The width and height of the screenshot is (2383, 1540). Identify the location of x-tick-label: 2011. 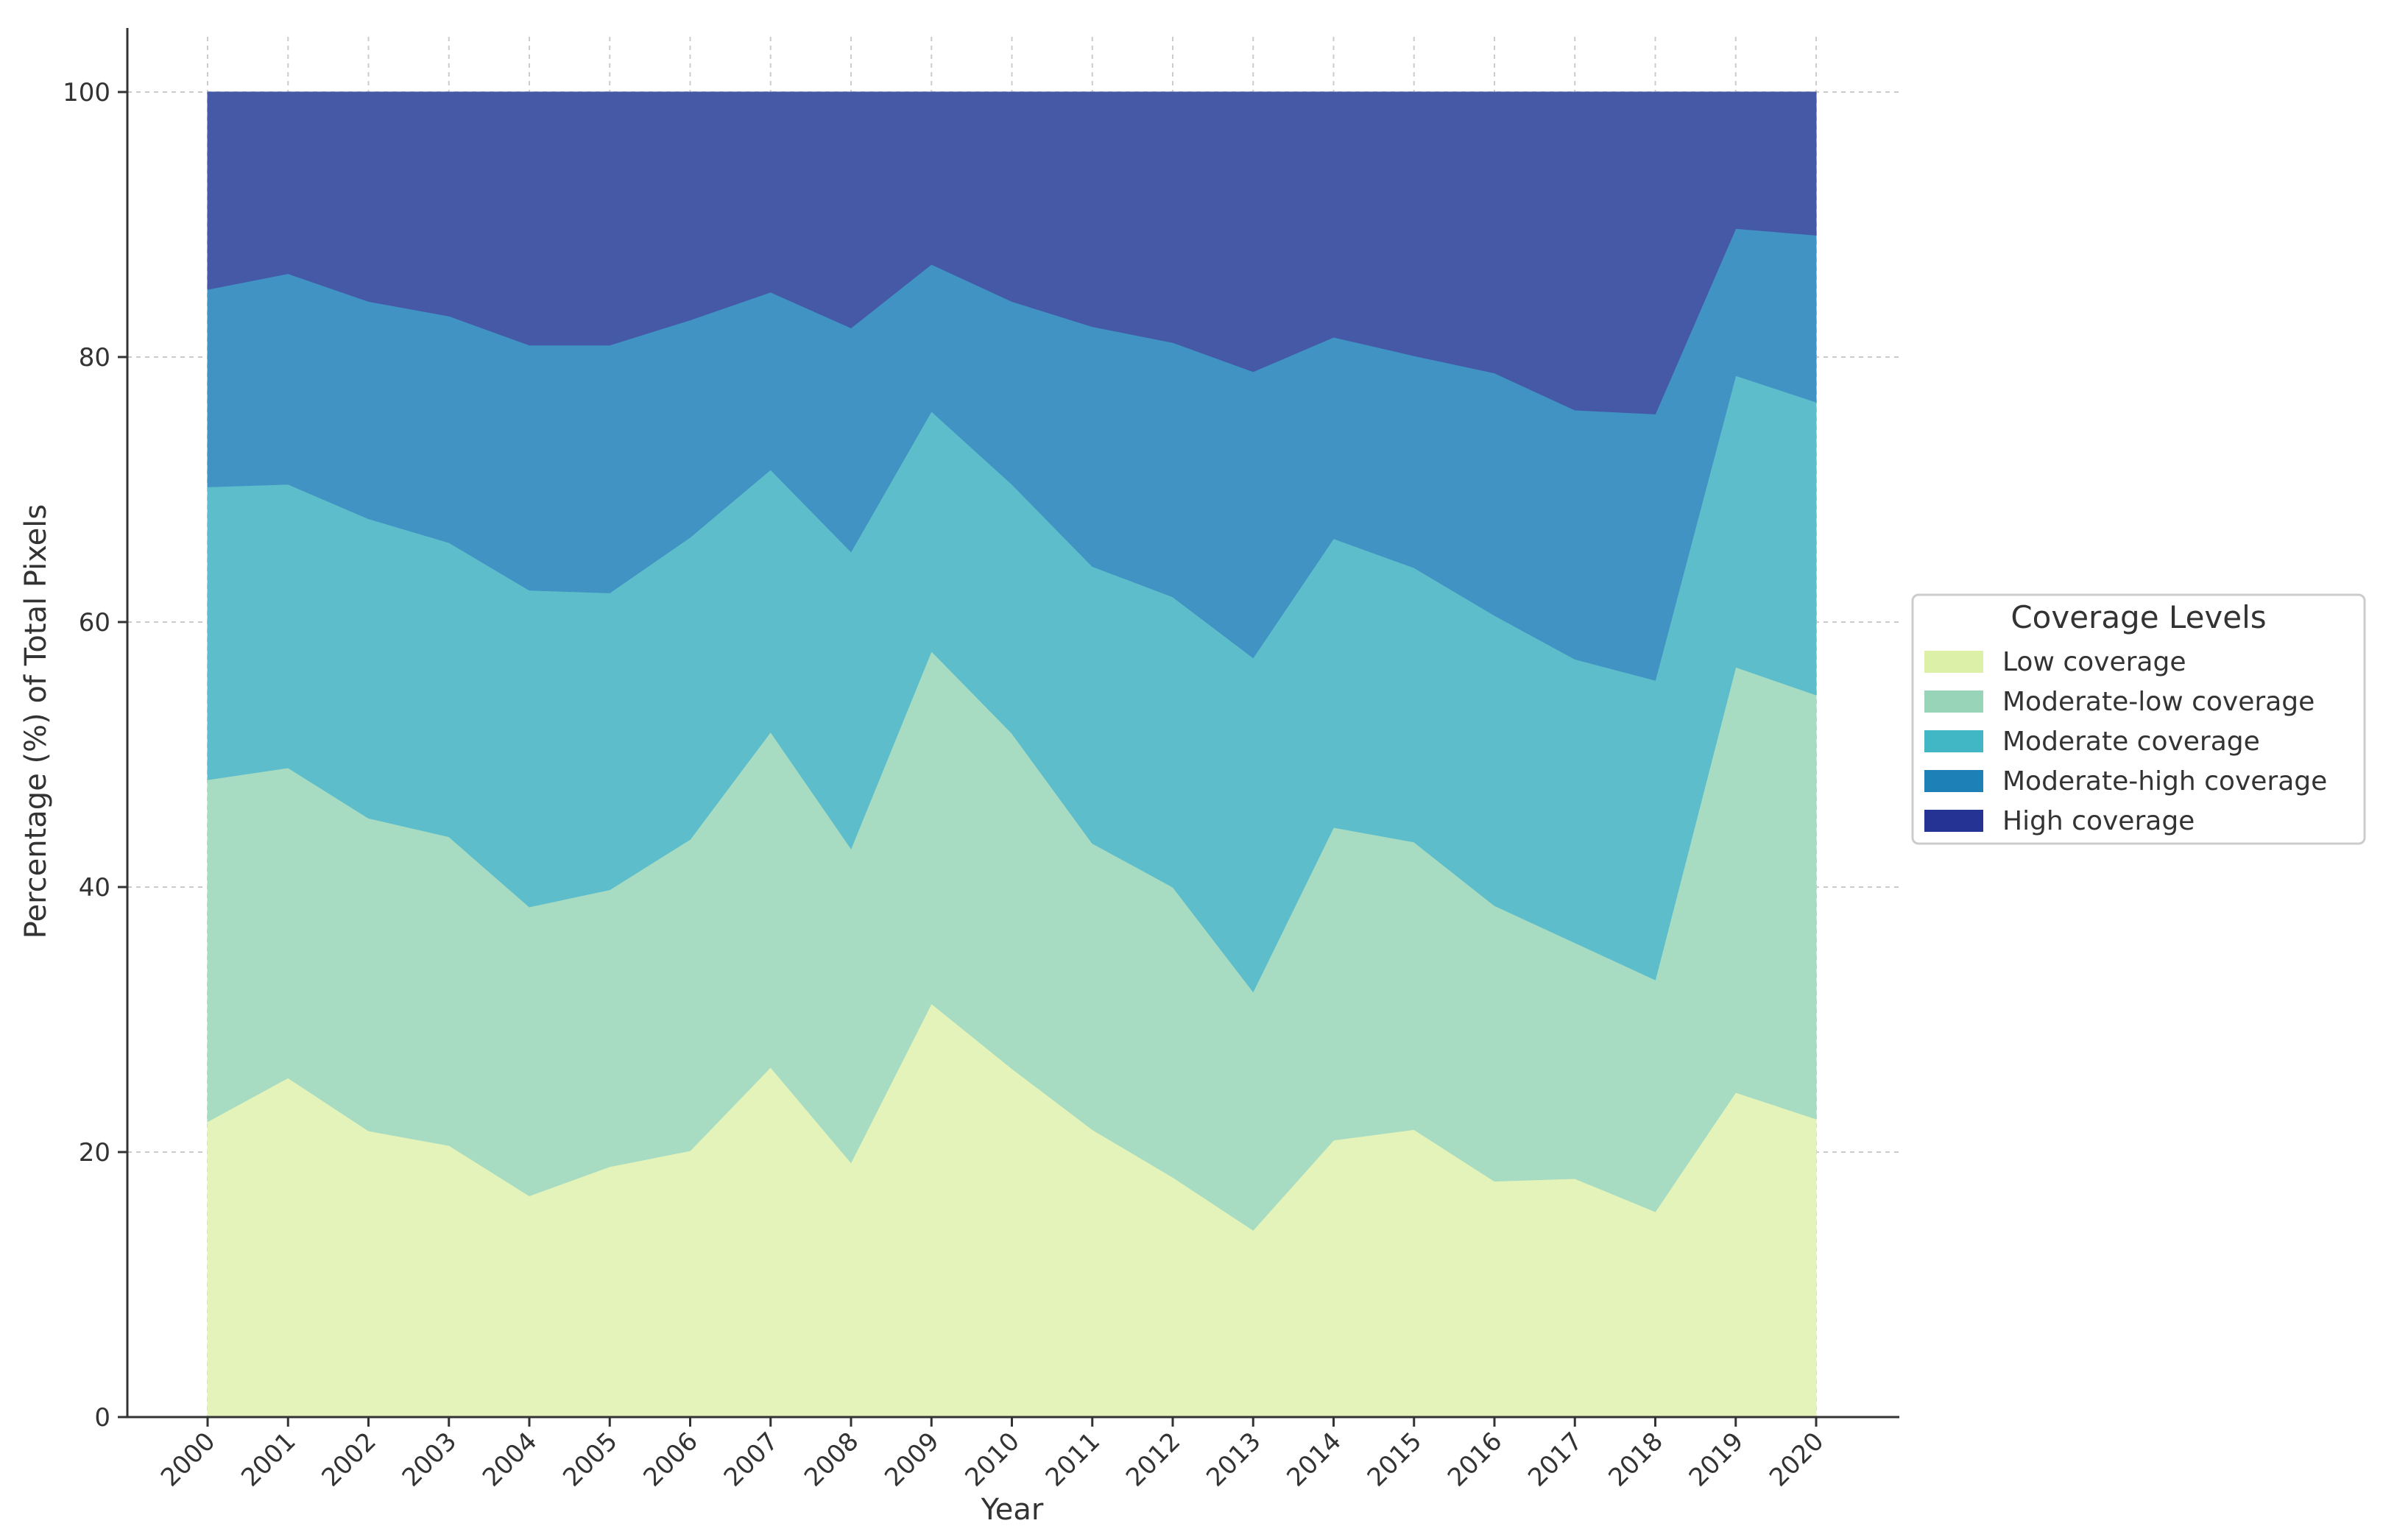
(1073, 1459).